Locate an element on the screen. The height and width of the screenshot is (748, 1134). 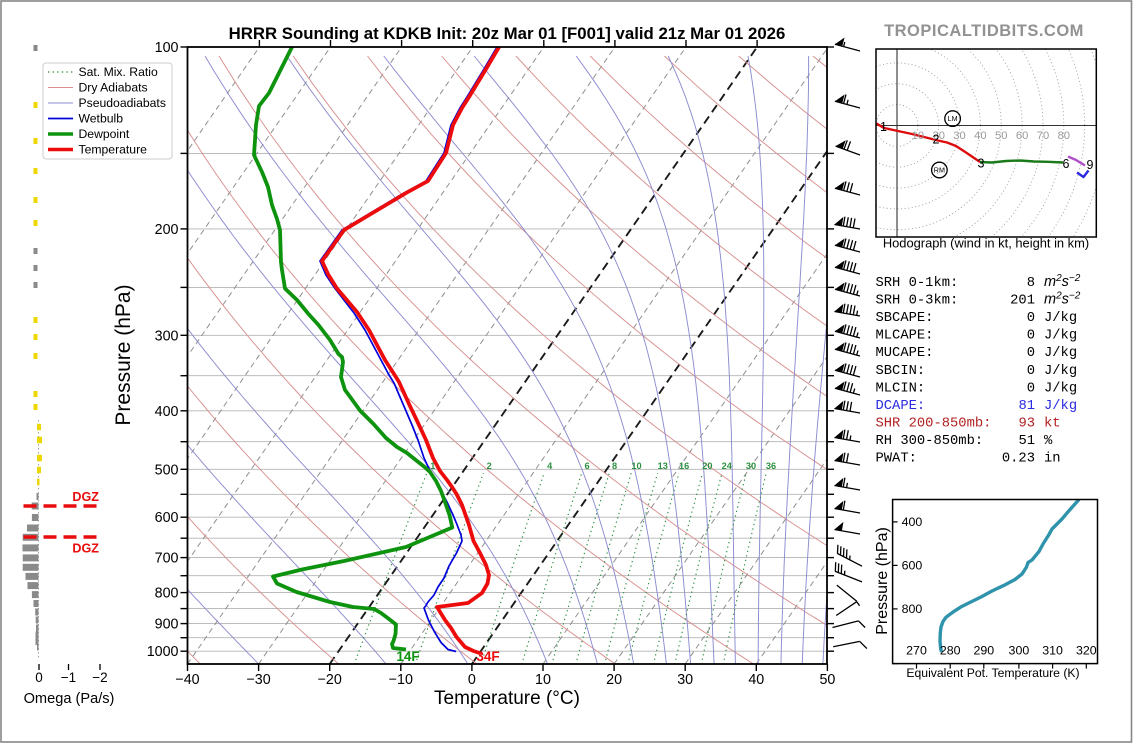
svg-text: 800 is located at coordinates (912, 609).